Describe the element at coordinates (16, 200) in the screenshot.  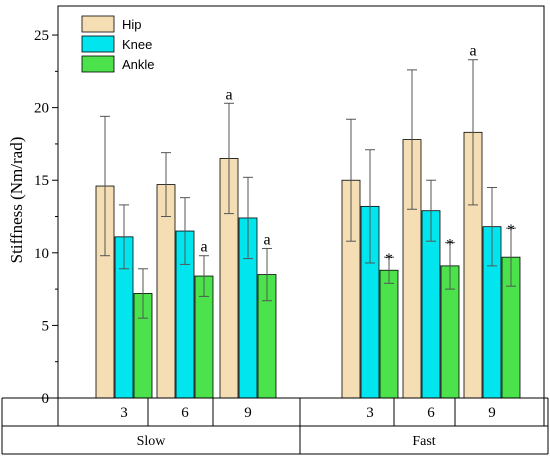
I see `y-axis-title: Stiffness (Nm/rad)` at that location.